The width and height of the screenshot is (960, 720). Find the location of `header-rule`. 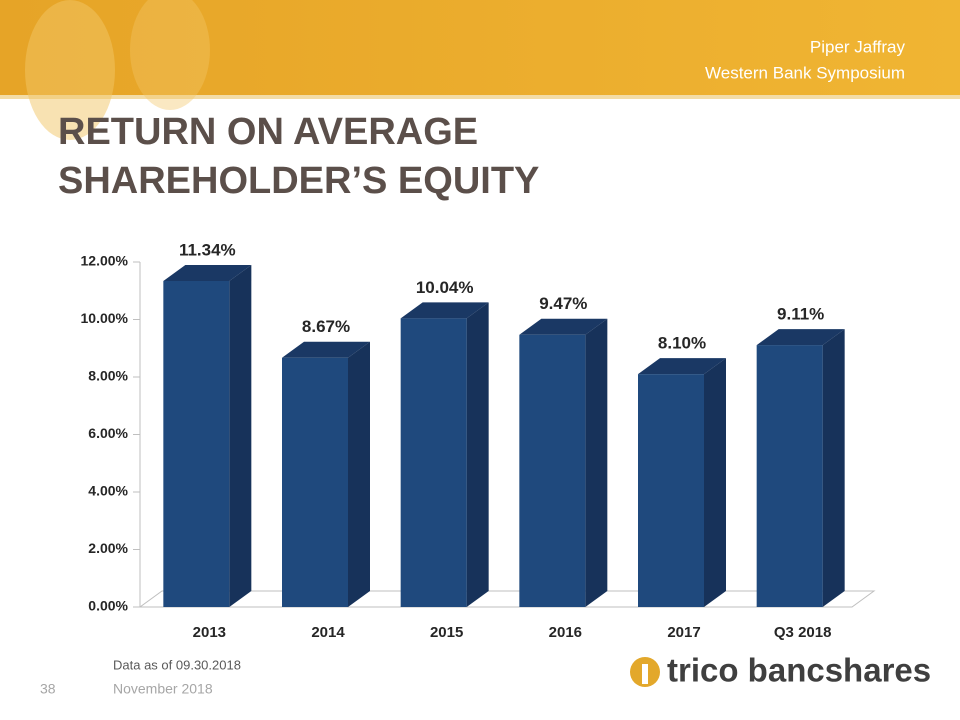

header-rule is located at coordinates (480, 97).